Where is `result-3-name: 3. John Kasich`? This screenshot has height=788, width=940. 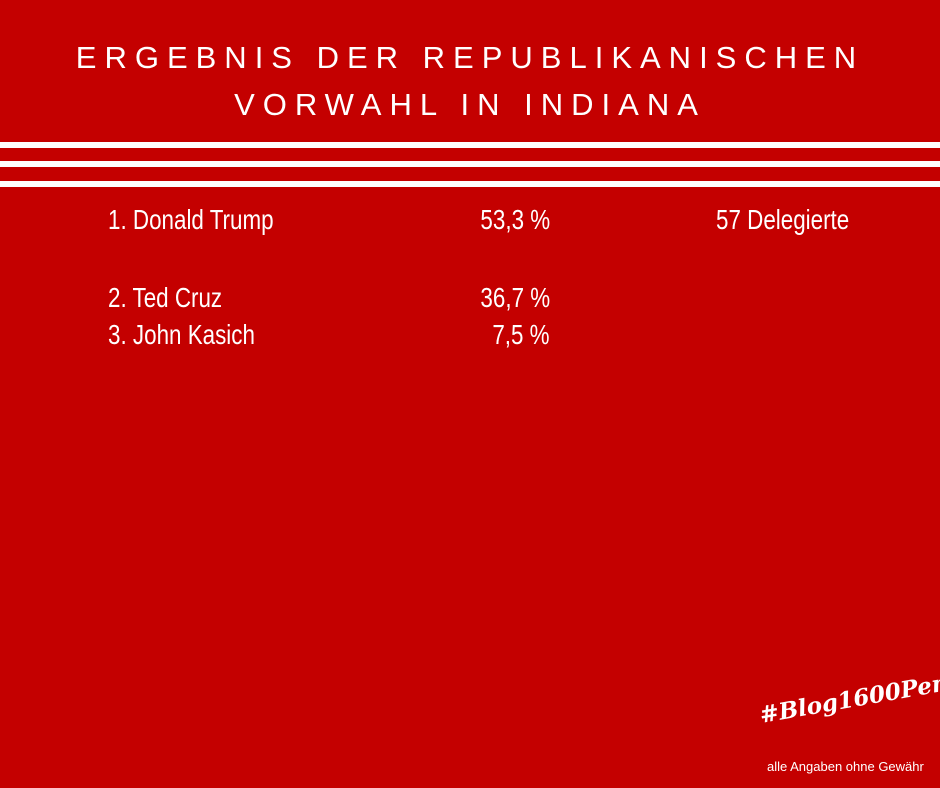 result-3-name: 3. John Kasich is located at coordinates (181, 334).